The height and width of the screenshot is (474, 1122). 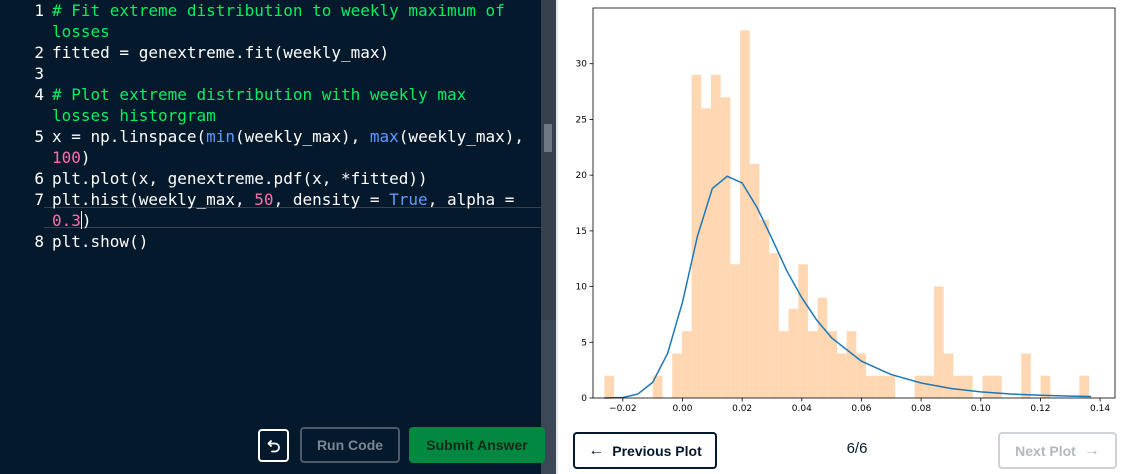 What do you see at coordinates (477, 445) in the screenshot?
I see `submit-answer-button: Submit Answer` at bounding box center [477, 445].